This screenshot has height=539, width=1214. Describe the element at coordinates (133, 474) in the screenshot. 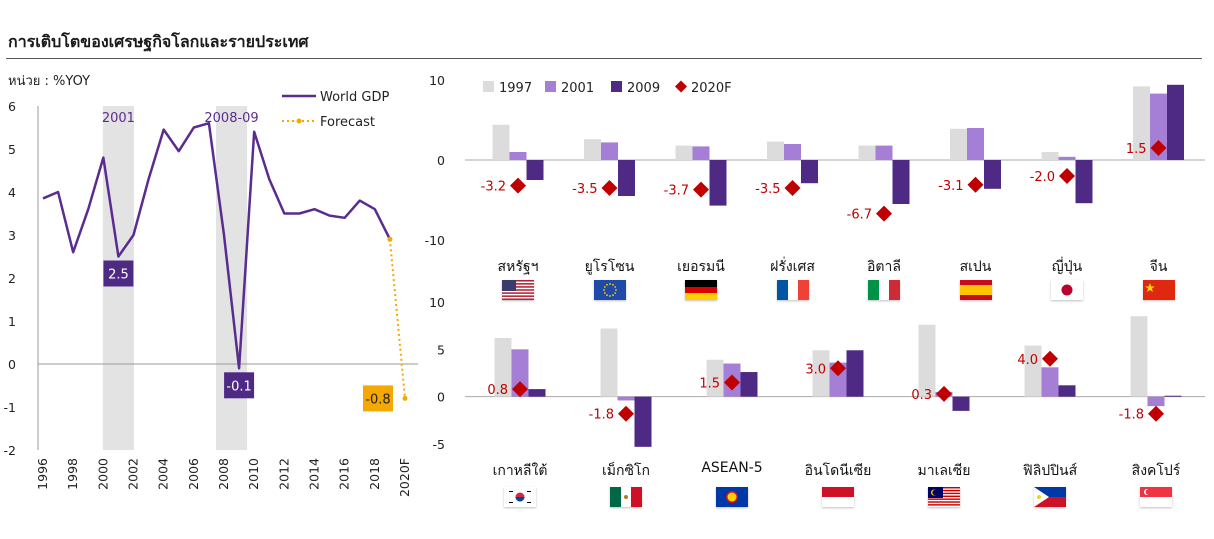

I see `x-tick-label: 2002` at that location.